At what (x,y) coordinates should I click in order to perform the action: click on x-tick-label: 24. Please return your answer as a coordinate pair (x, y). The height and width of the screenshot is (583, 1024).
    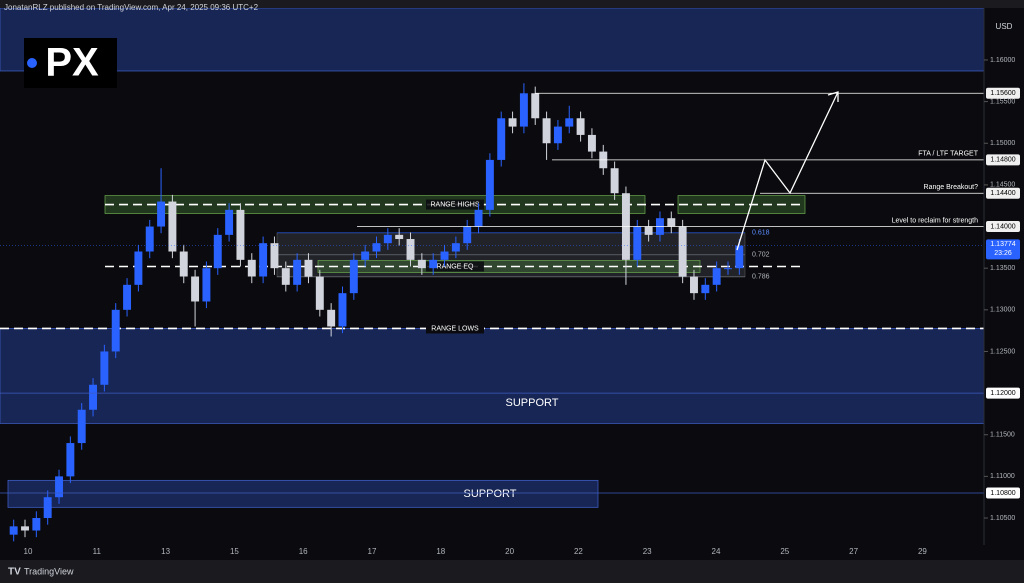
    Looking at the image, I should click on (716, 551).